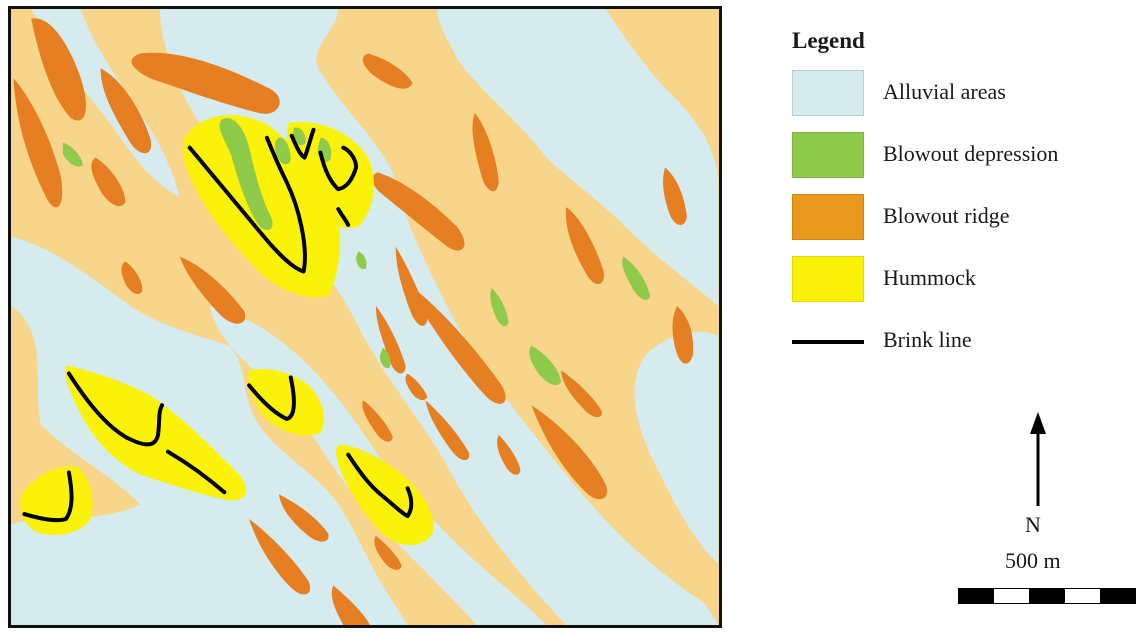  I want to click on legend-label: Blowout depression, so click(971, 153).